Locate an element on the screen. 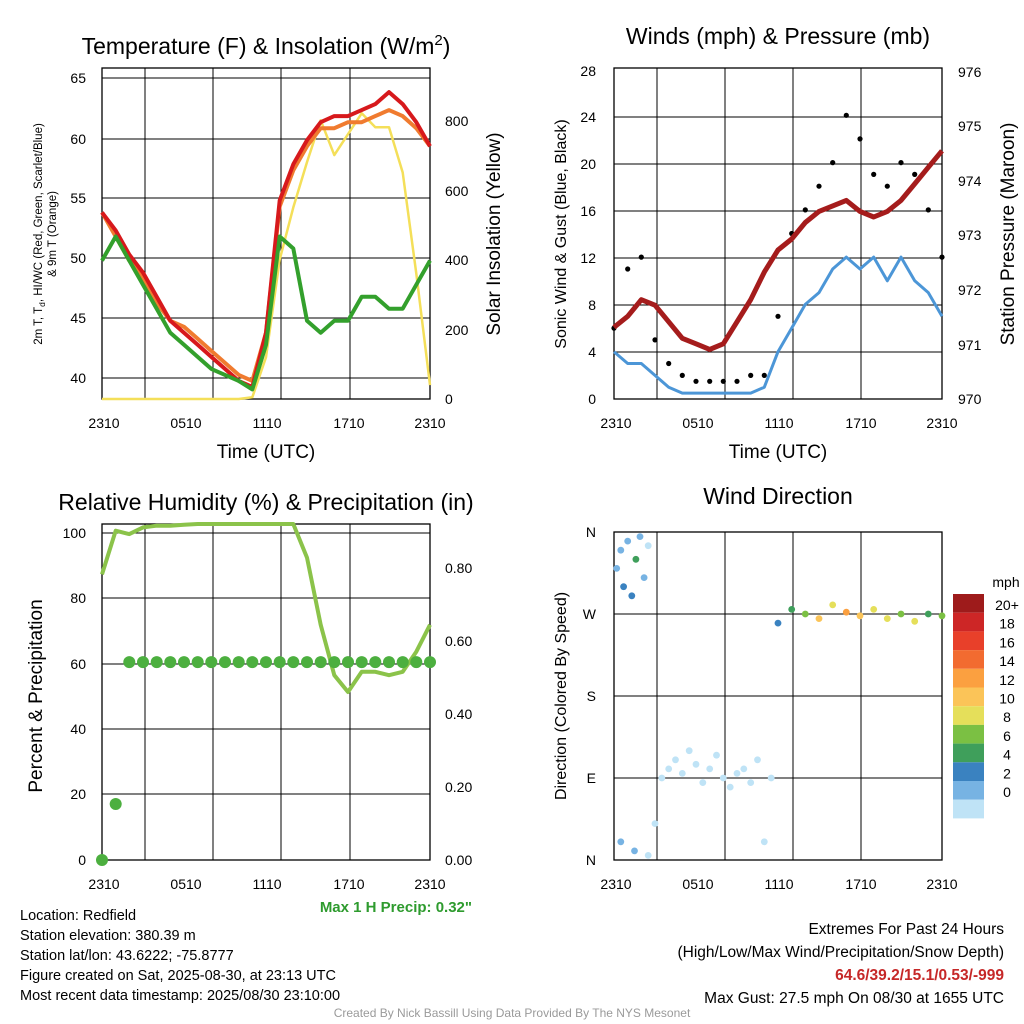 This screenshot has width=1024, height=1024. dir-ylabel: Direction (Colored By Speed) is located at coordinates (561, 696).